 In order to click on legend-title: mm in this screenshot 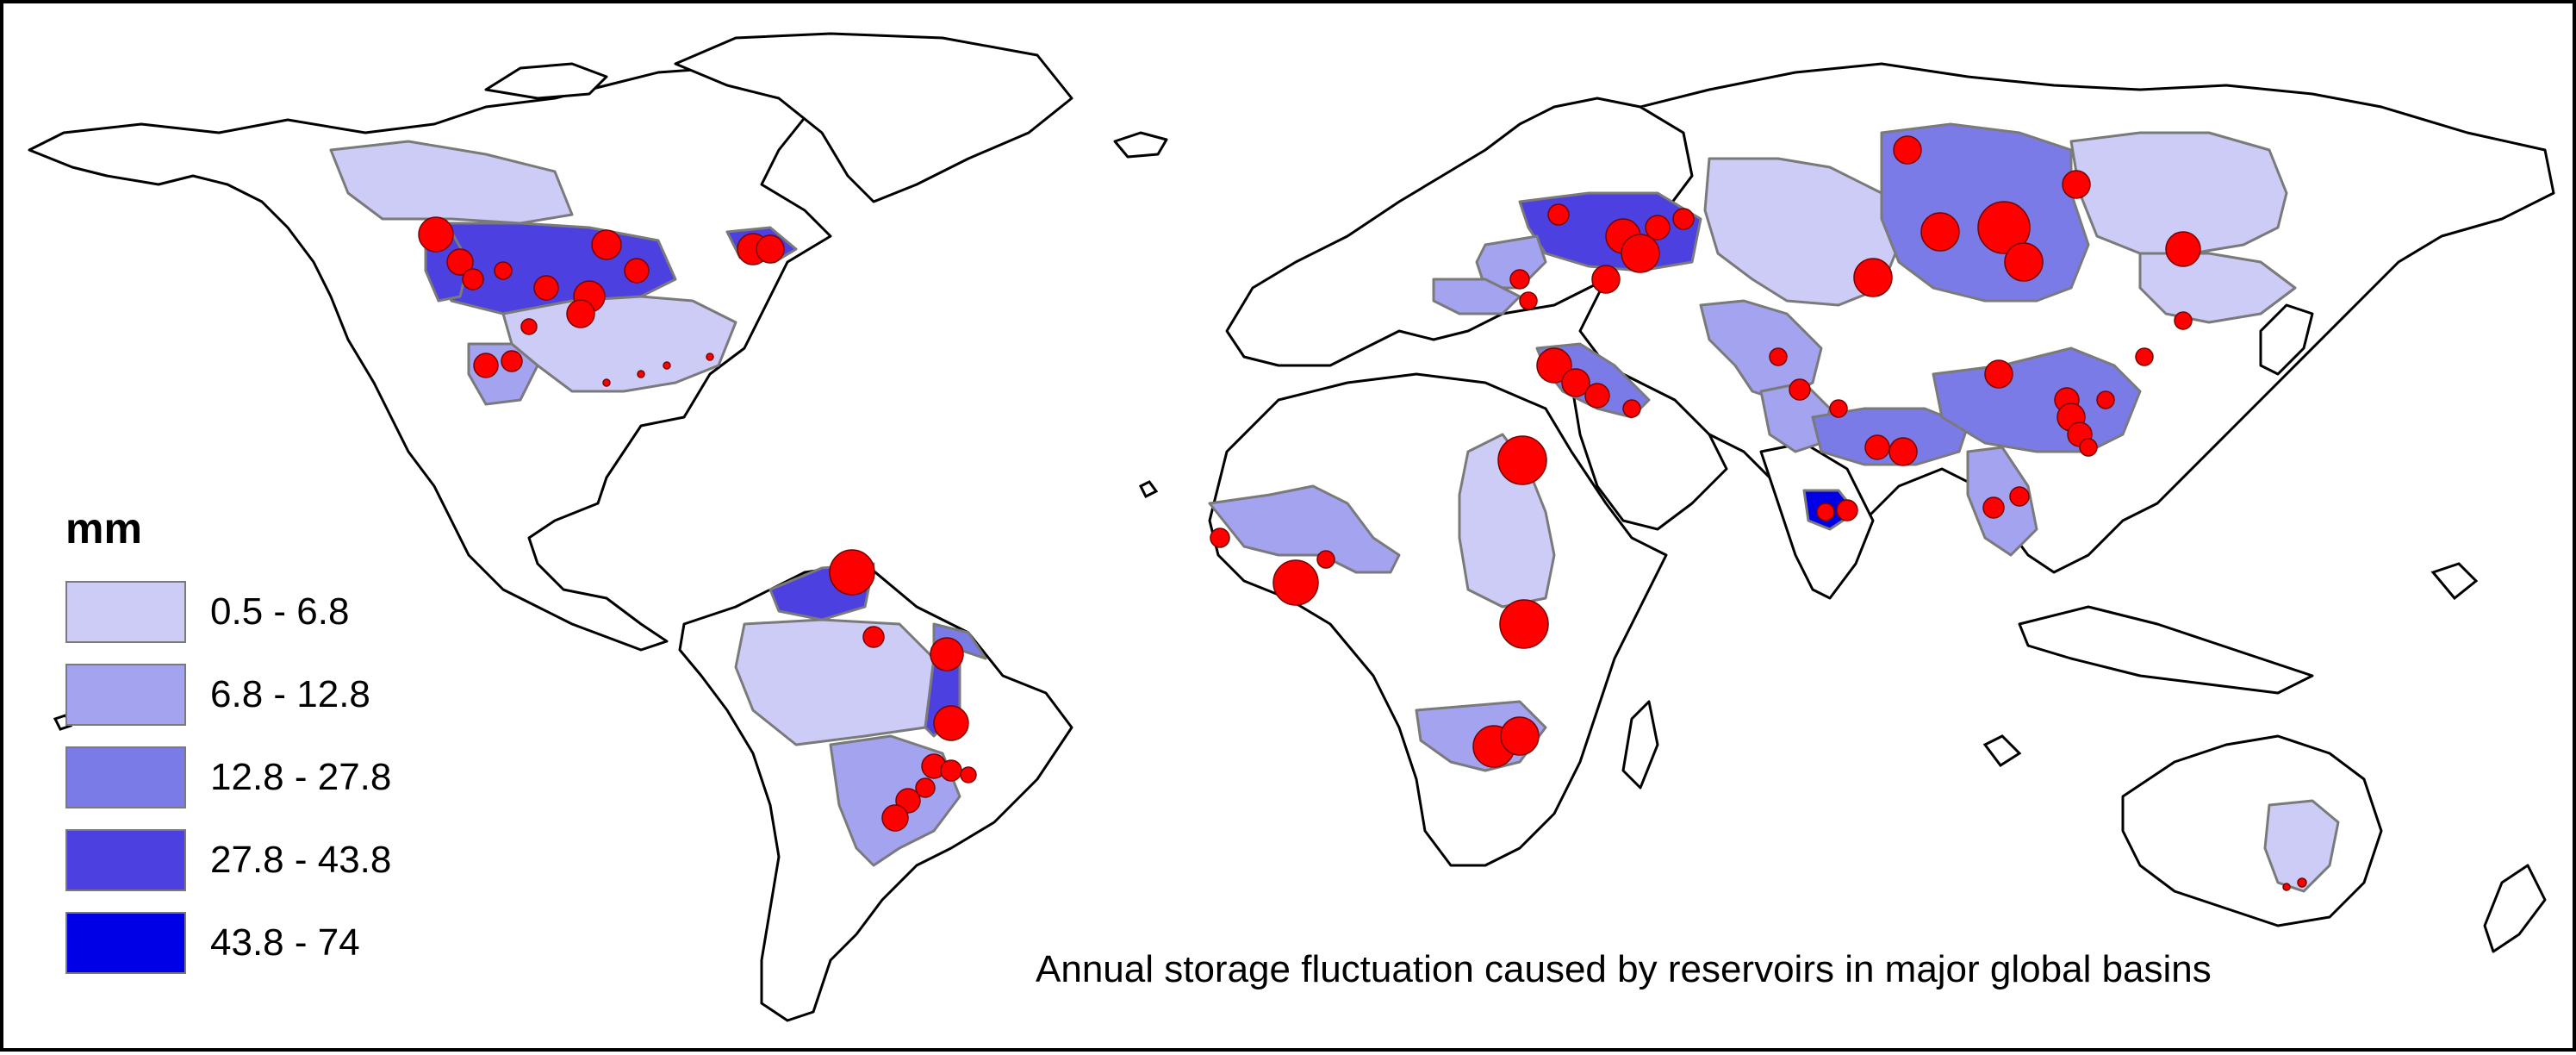, I will do `click(104, 528)`.